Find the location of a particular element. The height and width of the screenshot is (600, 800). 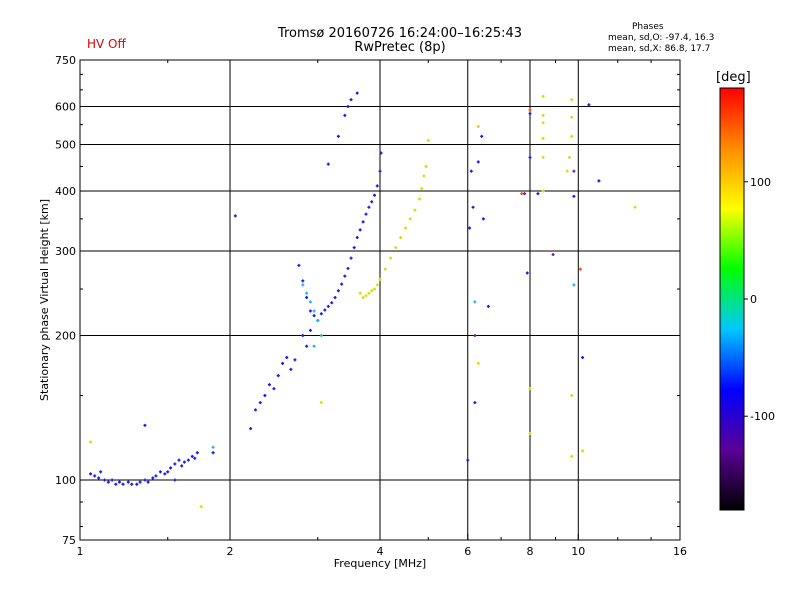

y-tick-label: 75 is located at coordinates (69, 540).